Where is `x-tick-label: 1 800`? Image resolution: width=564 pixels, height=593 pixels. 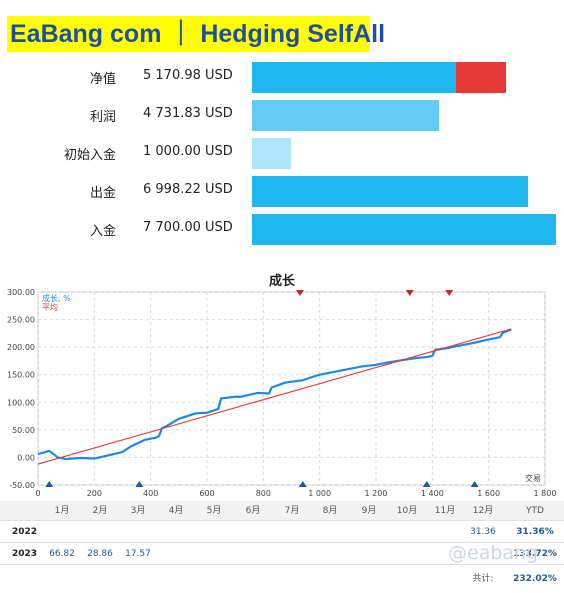
x-tick-label: 1 800 is located at coordinates (545, 493).